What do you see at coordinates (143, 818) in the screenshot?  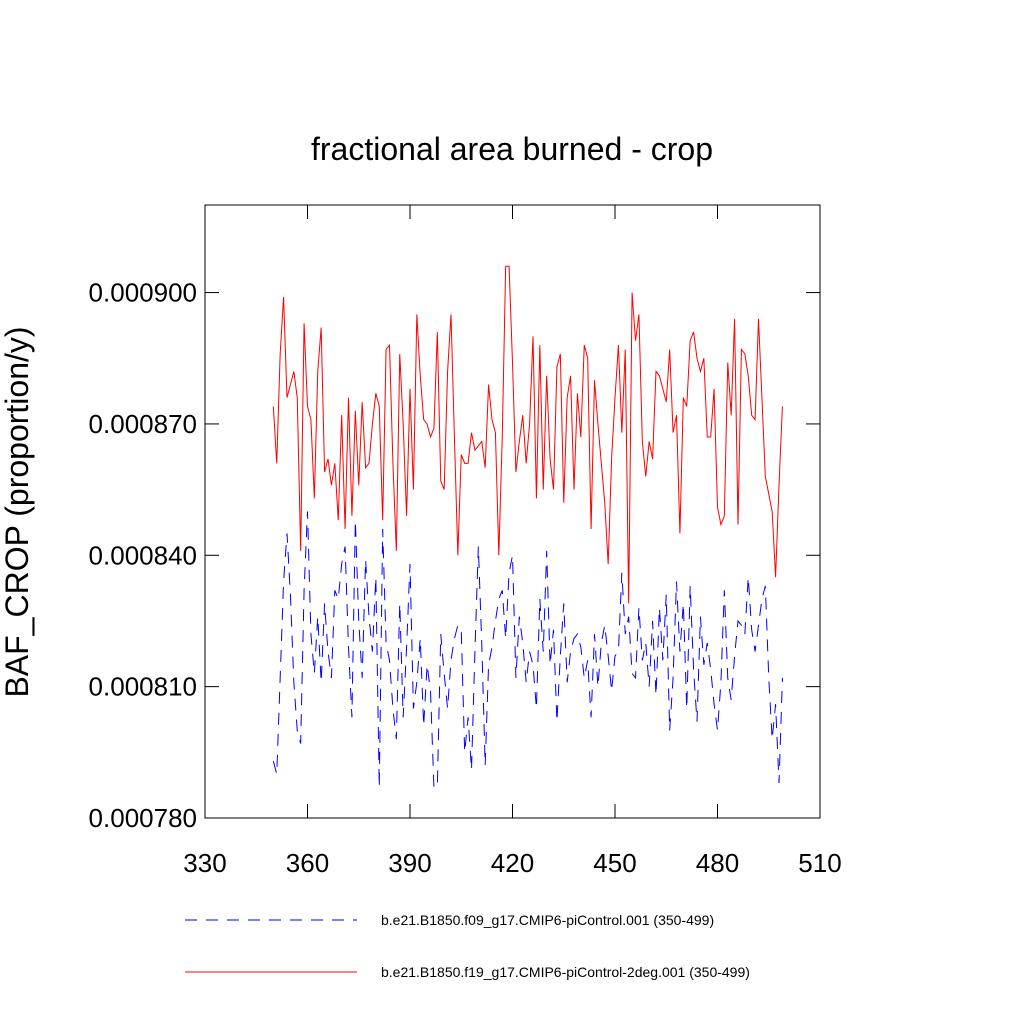 I see `y-tick-label: 0.000780` at bounding box center [143, 818].